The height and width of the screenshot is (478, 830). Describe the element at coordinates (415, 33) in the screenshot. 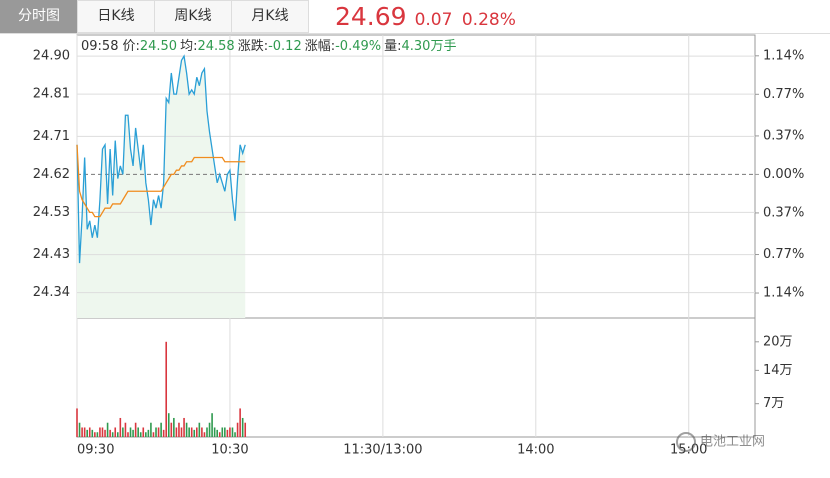

I see `header-rule` at that location.